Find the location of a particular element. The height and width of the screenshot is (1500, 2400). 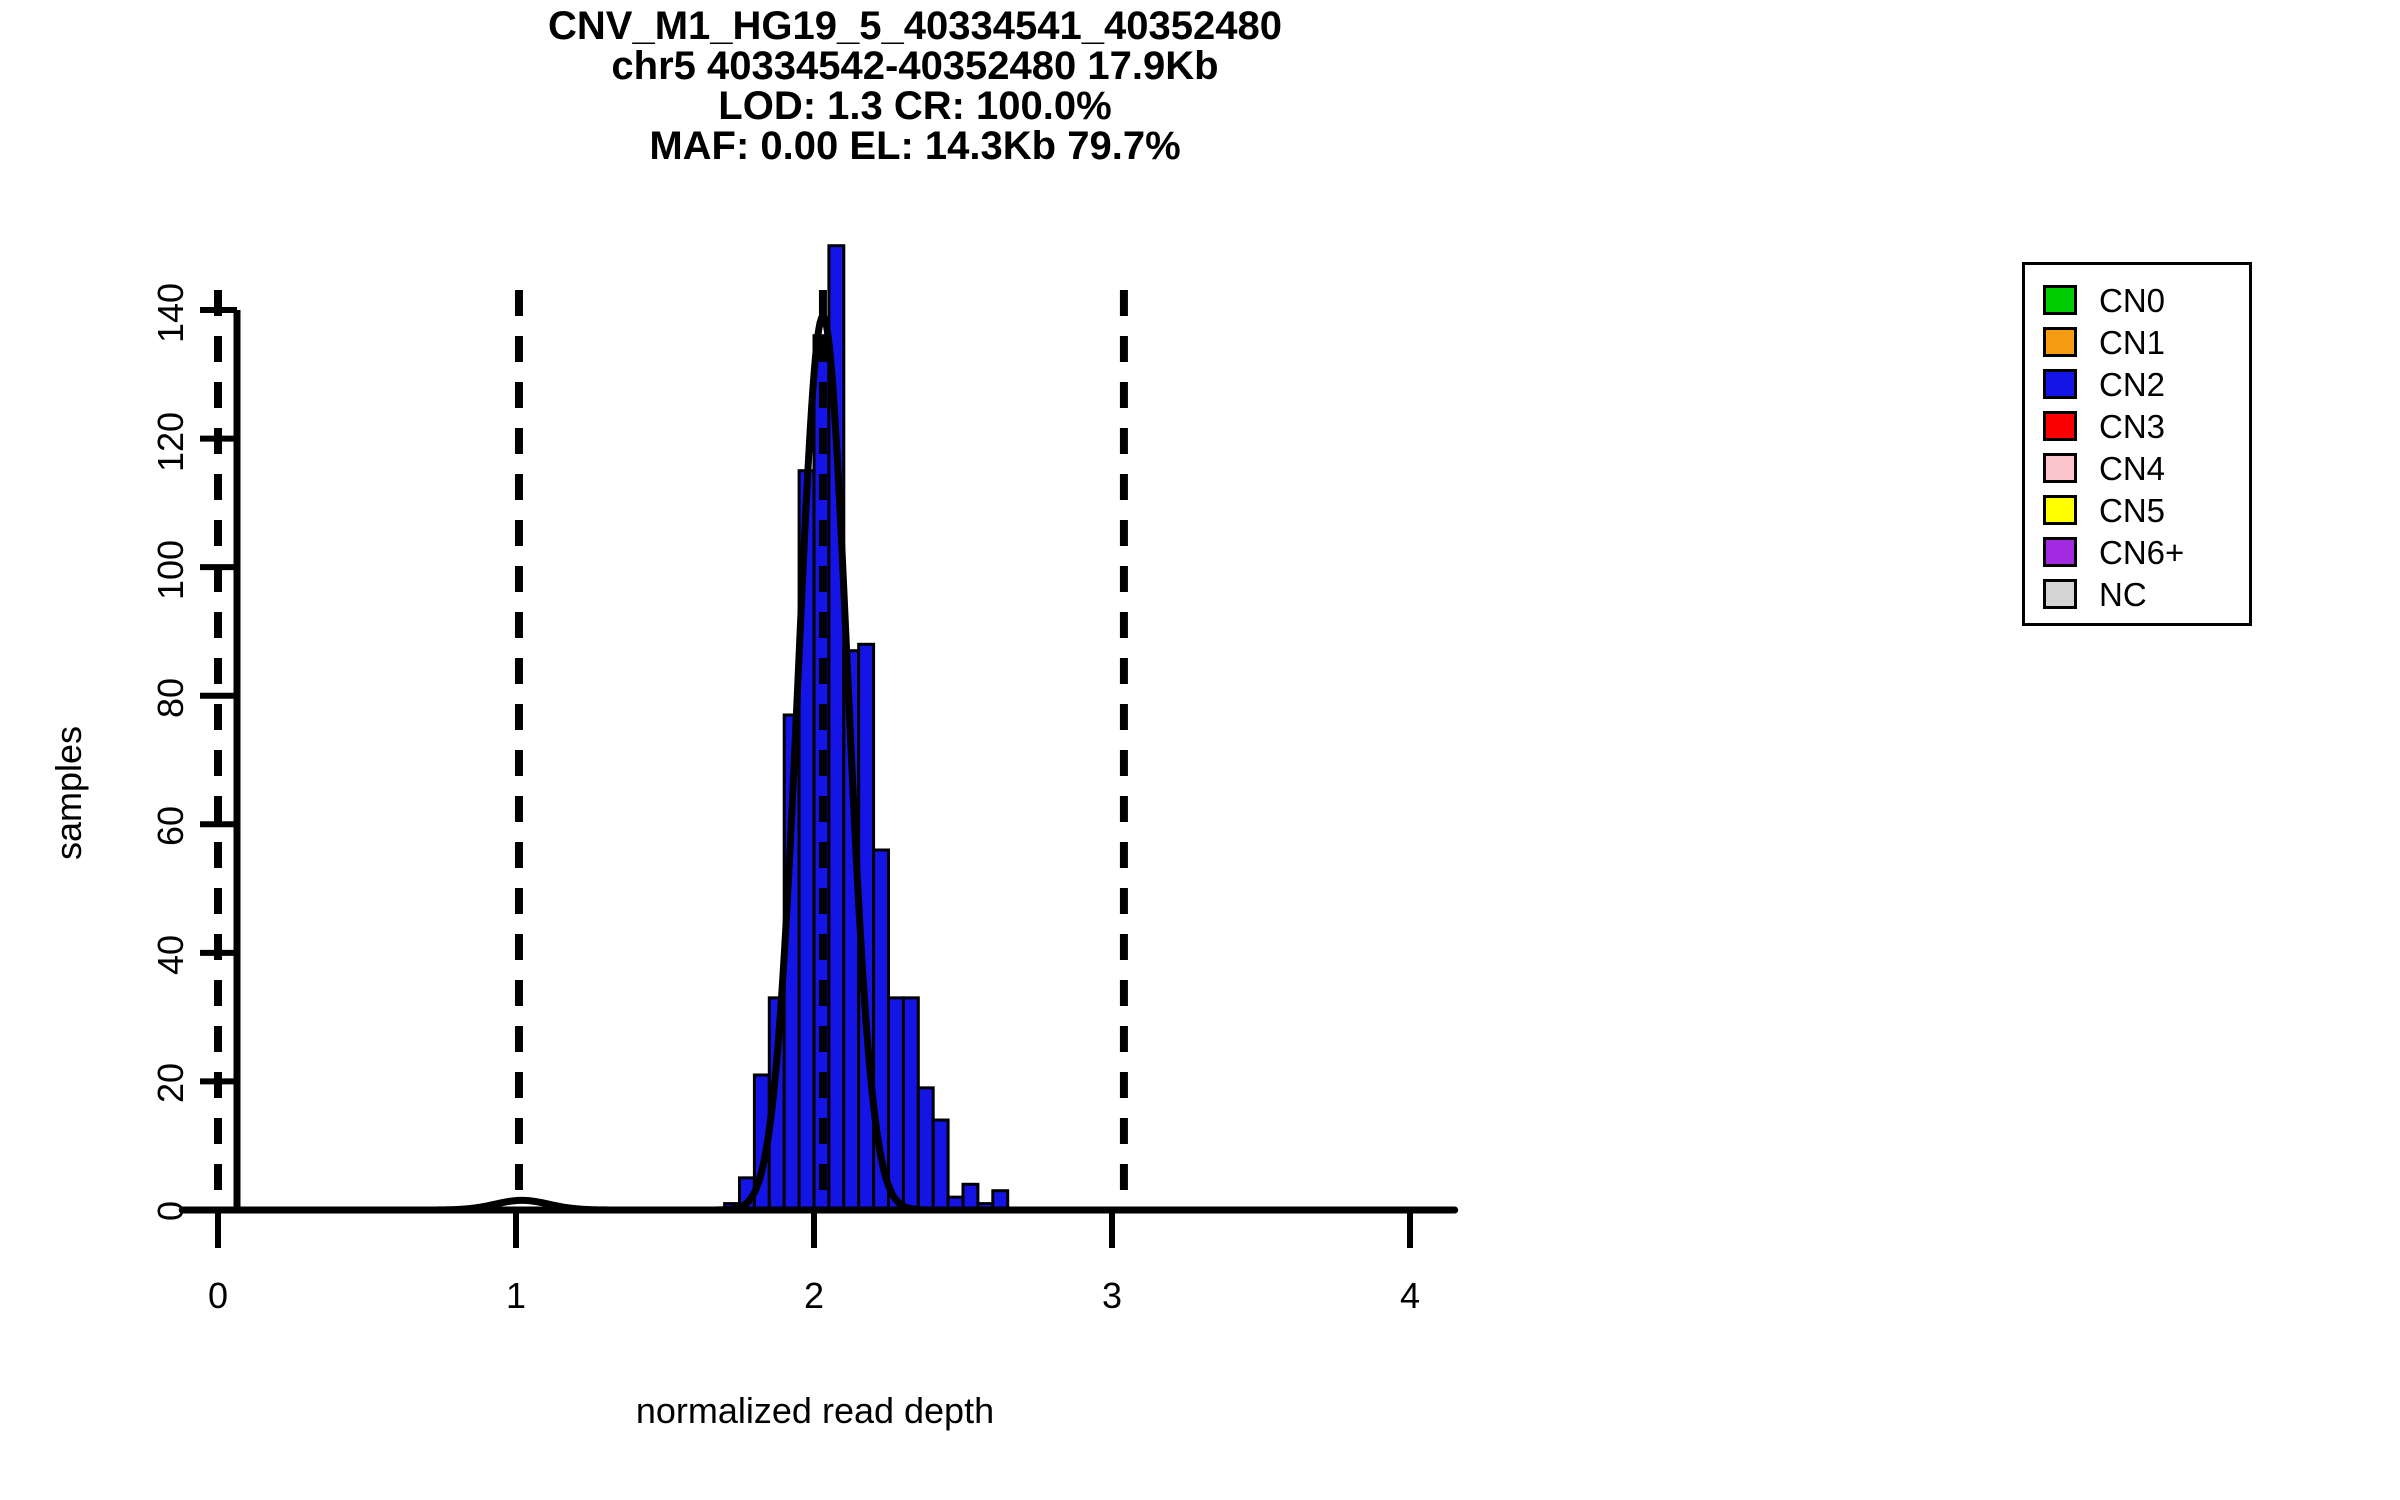

title-line-3: LOD: 1.3 CR: 100.0% is located at coordinates (915, 106).